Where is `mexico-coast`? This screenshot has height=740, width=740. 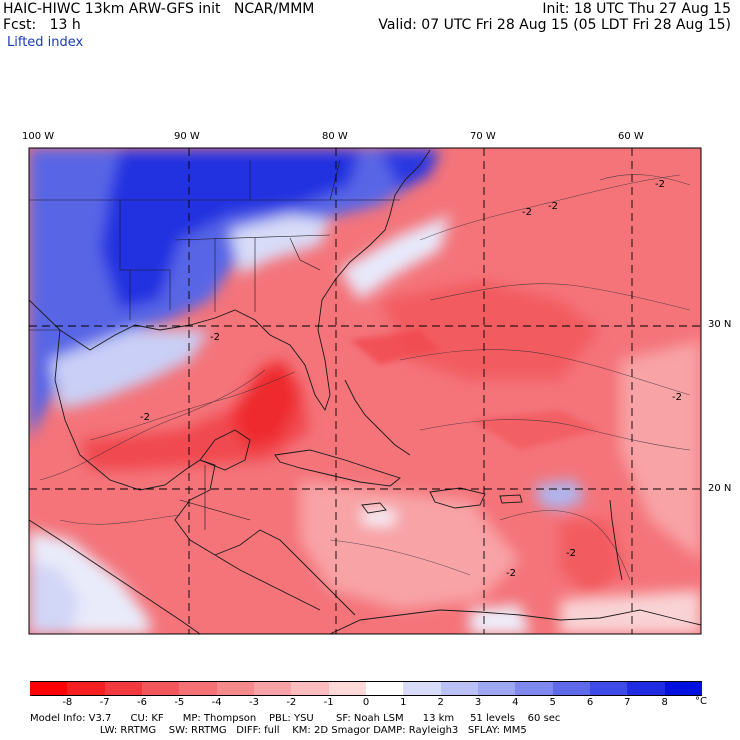
mexico-coast is located at coordinates (187, 470).